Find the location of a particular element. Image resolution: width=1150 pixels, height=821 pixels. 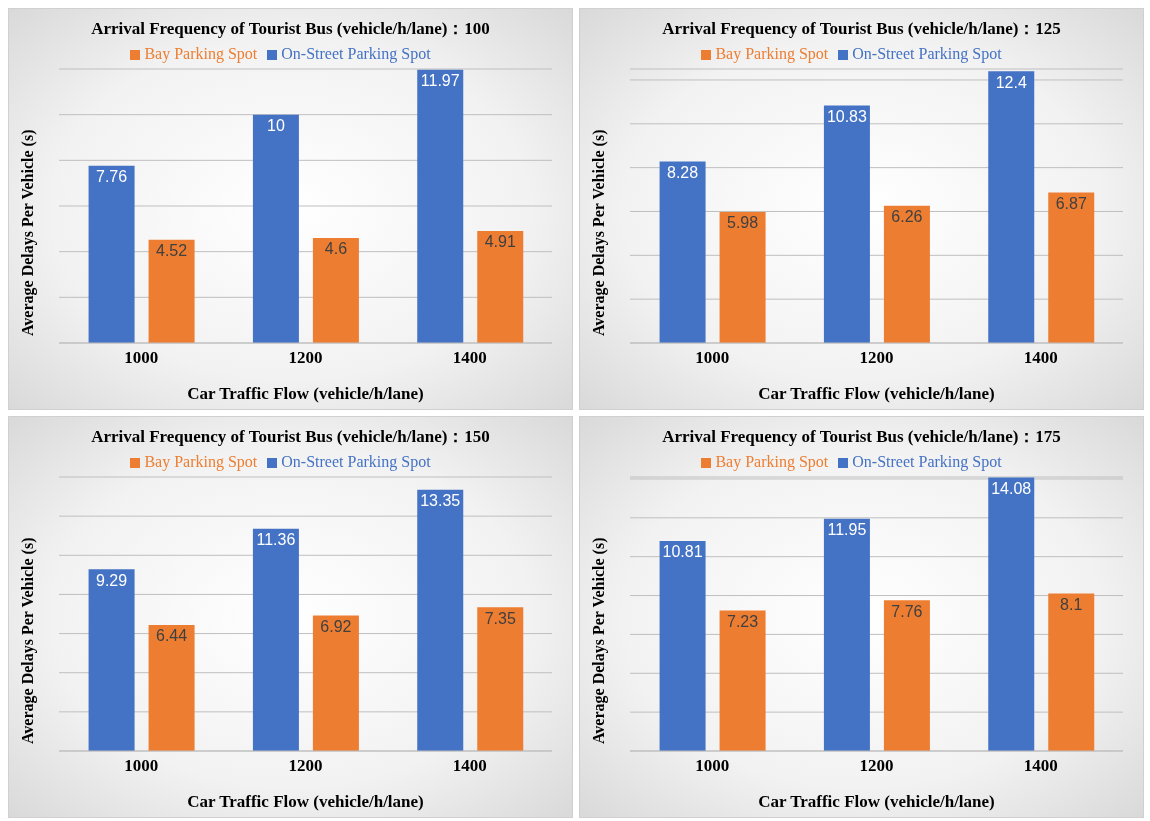

data-label: 12.4 is located at coordinates (1011, 82).